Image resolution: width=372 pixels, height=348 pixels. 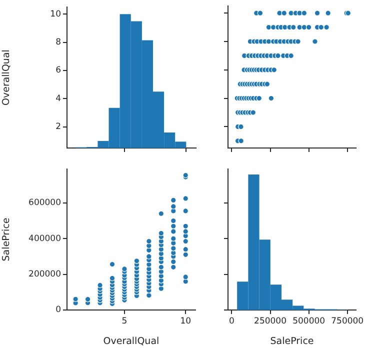 I want to click on y-tick-label: 4, so click(x=58, y=99).